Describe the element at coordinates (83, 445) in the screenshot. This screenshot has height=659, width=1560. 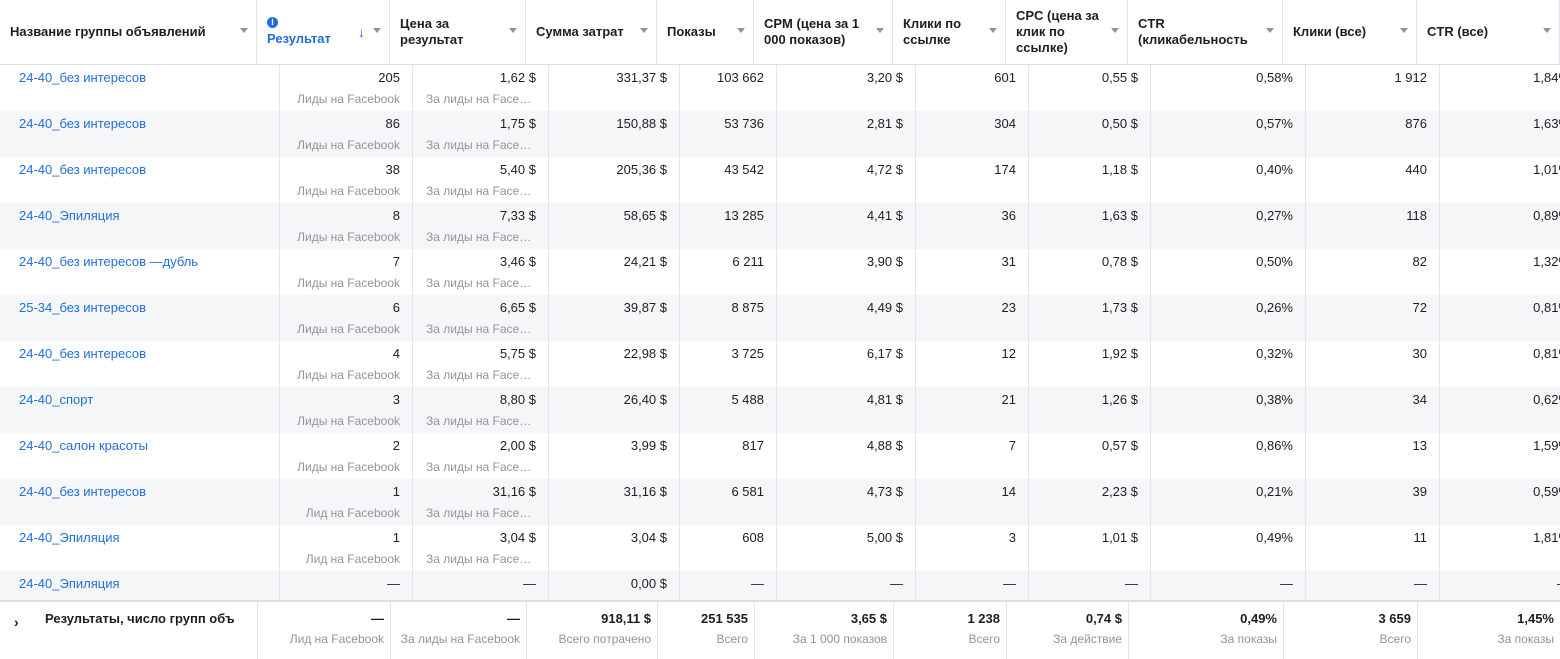
I see `ad-group-link: 24-40_салон красоты` at that location.